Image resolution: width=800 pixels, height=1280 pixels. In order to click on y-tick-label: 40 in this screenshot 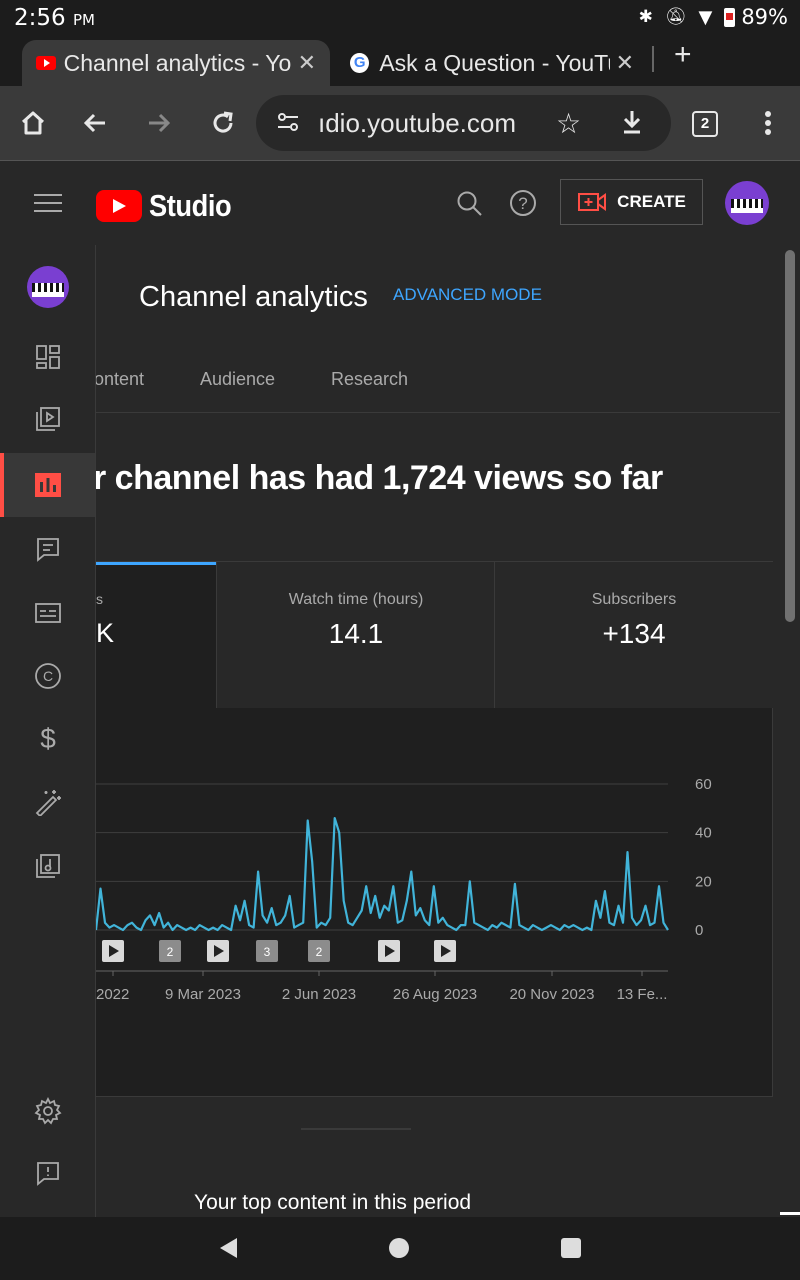, I will do `click(703, 833)`.